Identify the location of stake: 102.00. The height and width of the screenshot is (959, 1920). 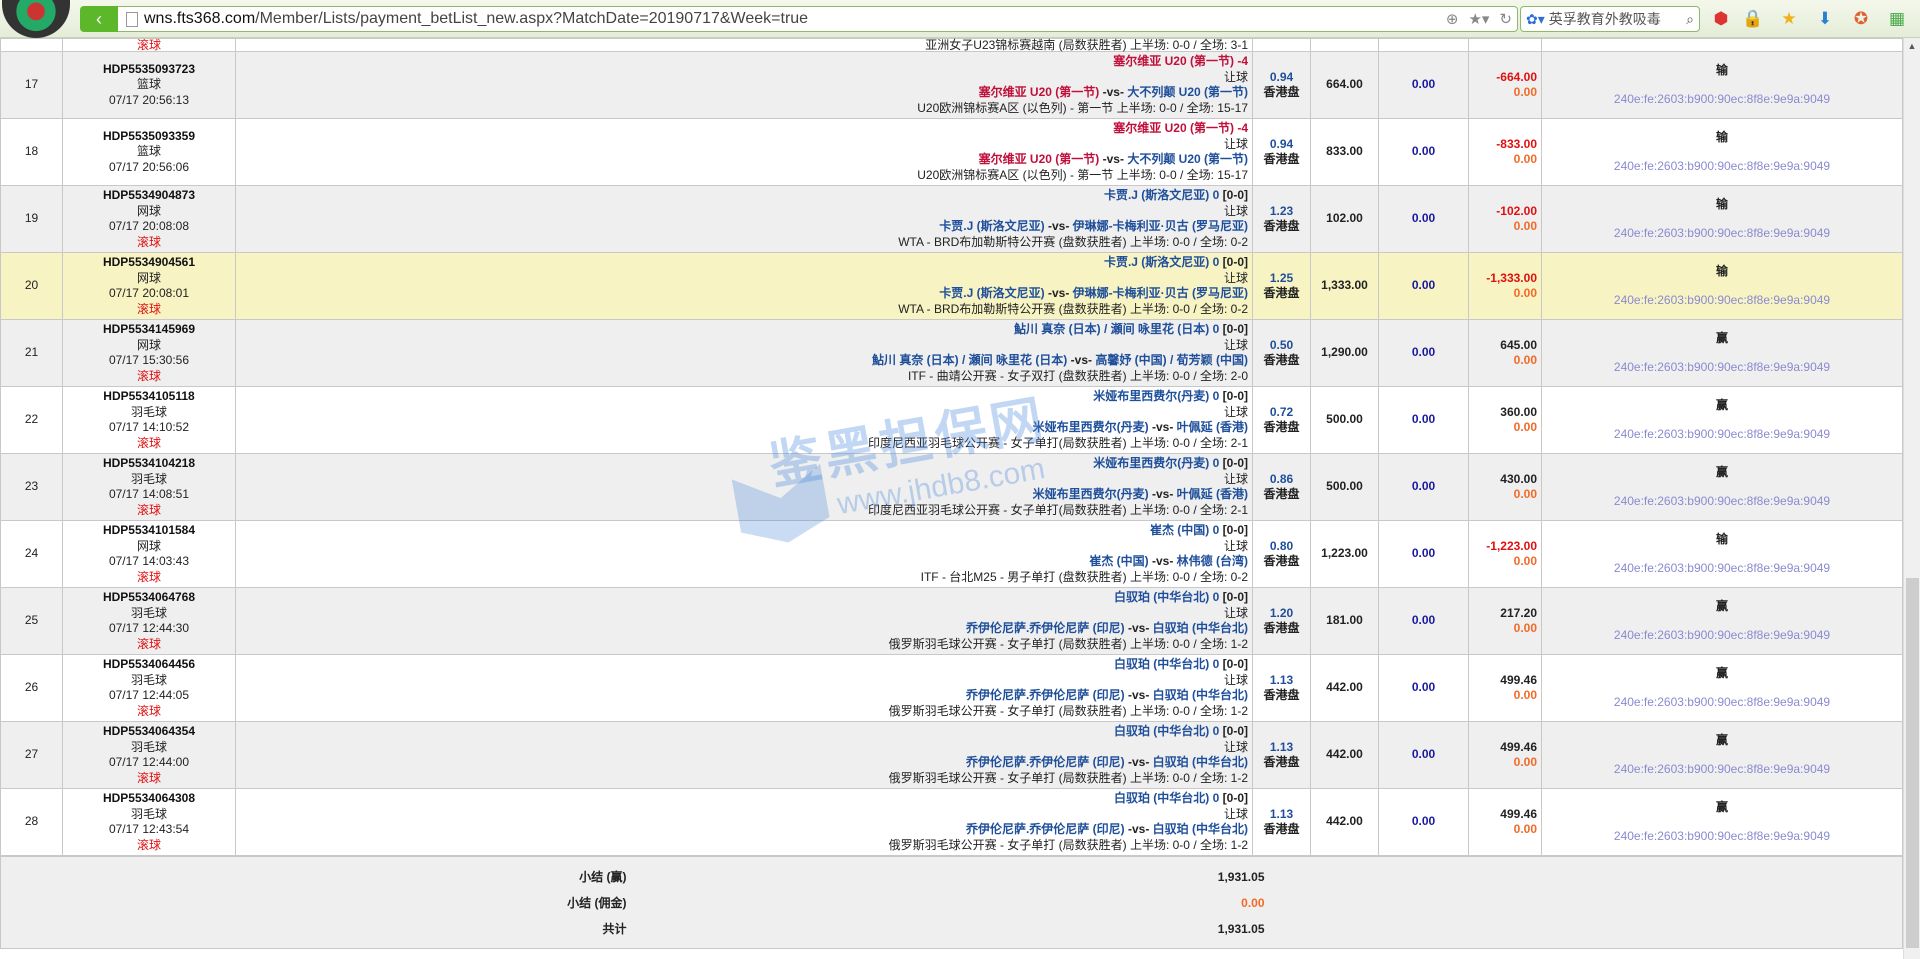
(1344, 219).